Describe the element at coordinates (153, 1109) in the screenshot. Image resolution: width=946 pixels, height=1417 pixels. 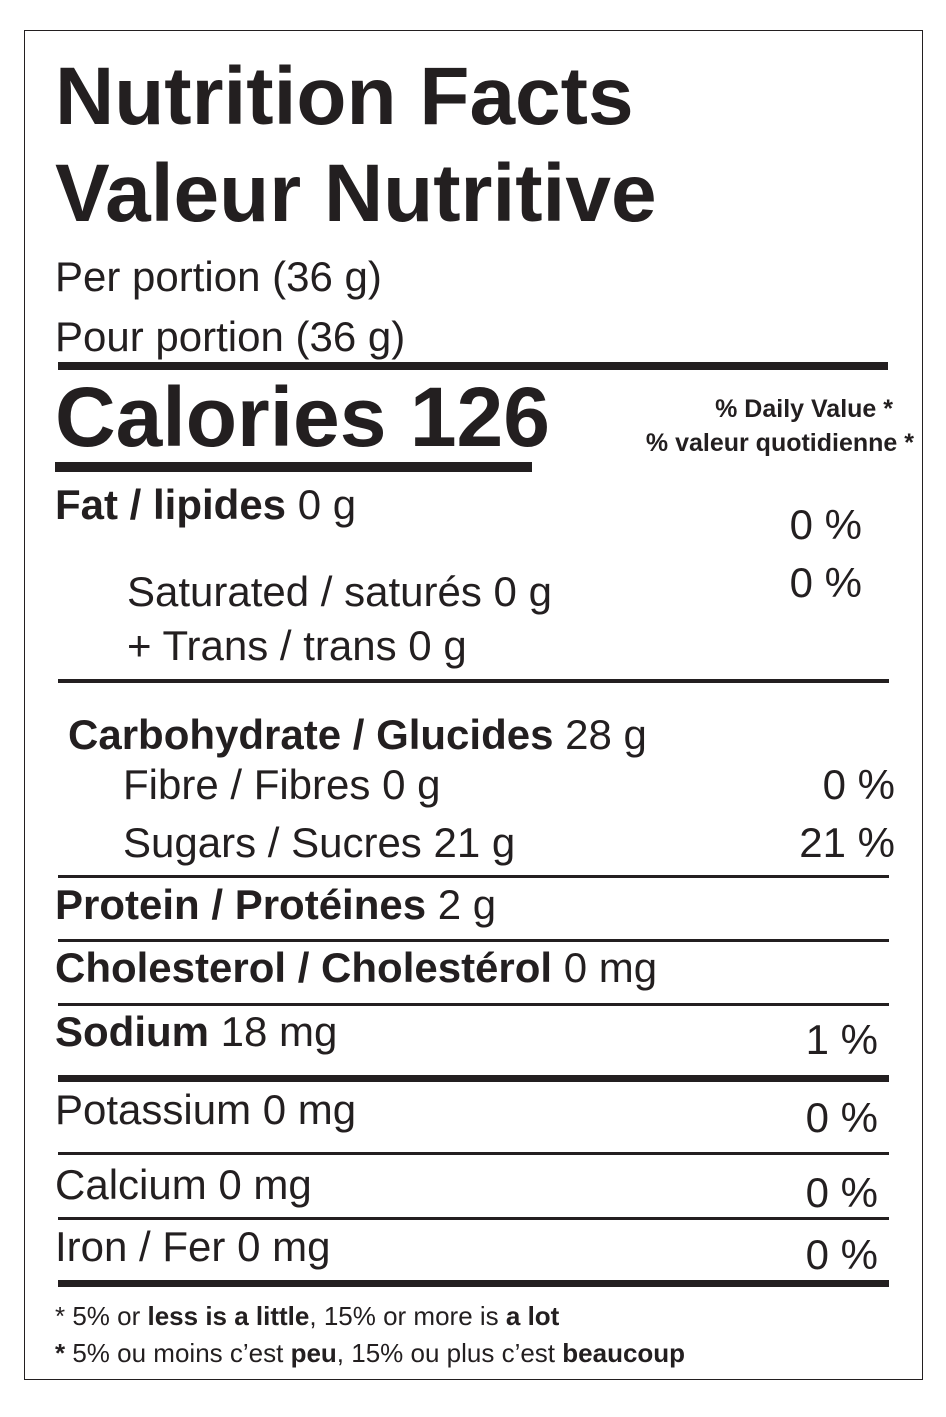
I see `nutrient-label: Potassium` at that location.